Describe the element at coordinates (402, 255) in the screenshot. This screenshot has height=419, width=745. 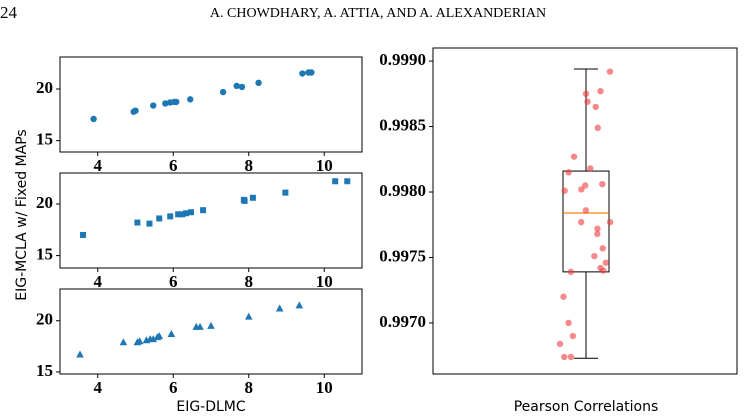
I see `y-tick-label: 0.9975` at that location.